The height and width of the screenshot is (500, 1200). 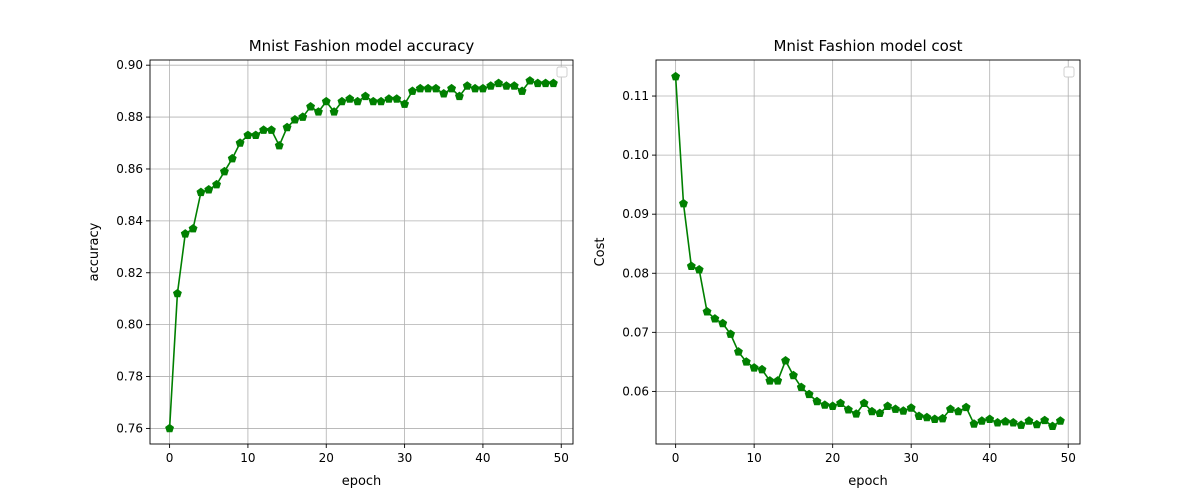 I want to click on x-tick-label: 50, so click(x=561, y=458).